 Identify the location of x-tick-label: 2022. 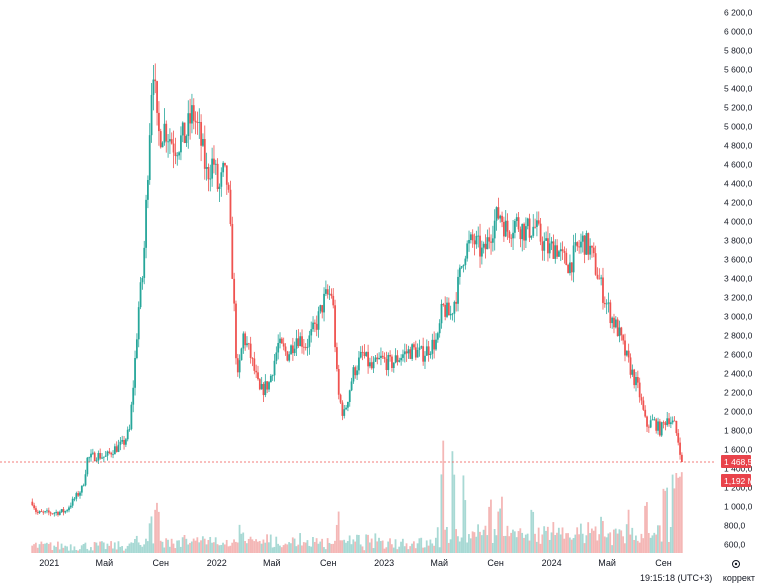
(217, 563).